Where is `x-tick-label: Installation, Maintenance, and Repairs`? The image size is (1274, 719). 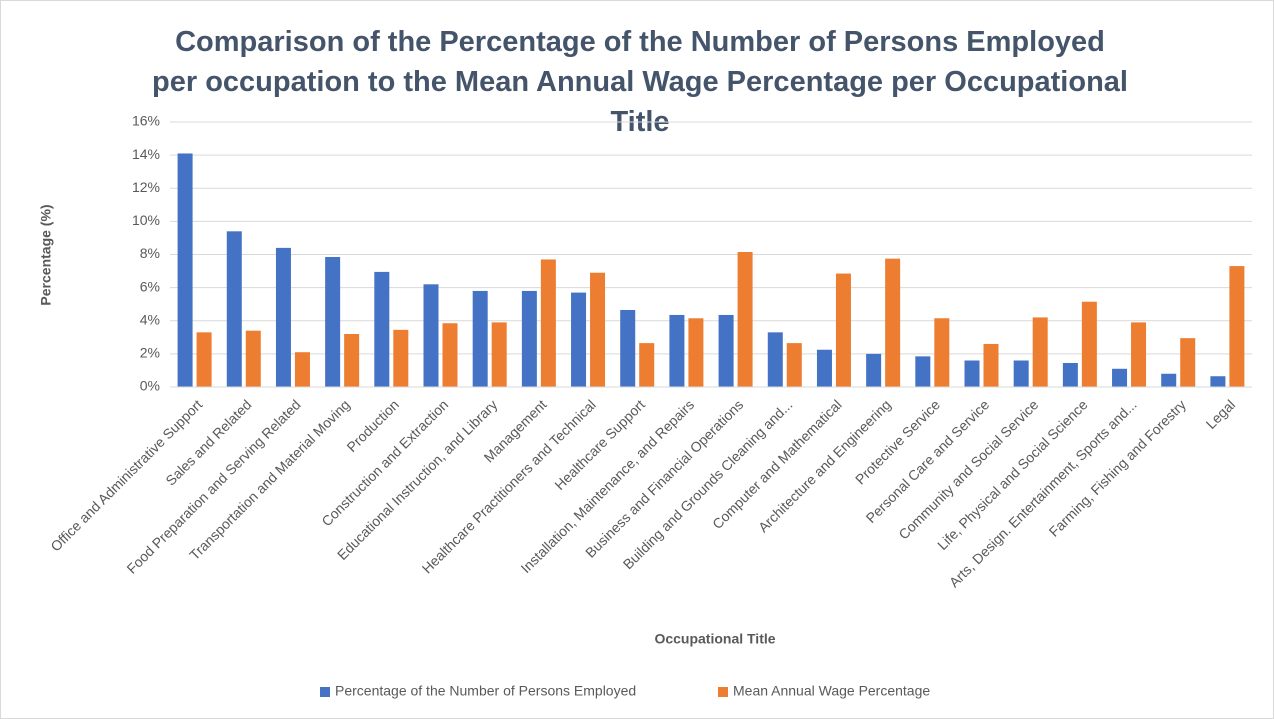
x-tick-label: Installation, Maintenance, and Repairs is located at coordinates (607, 486).